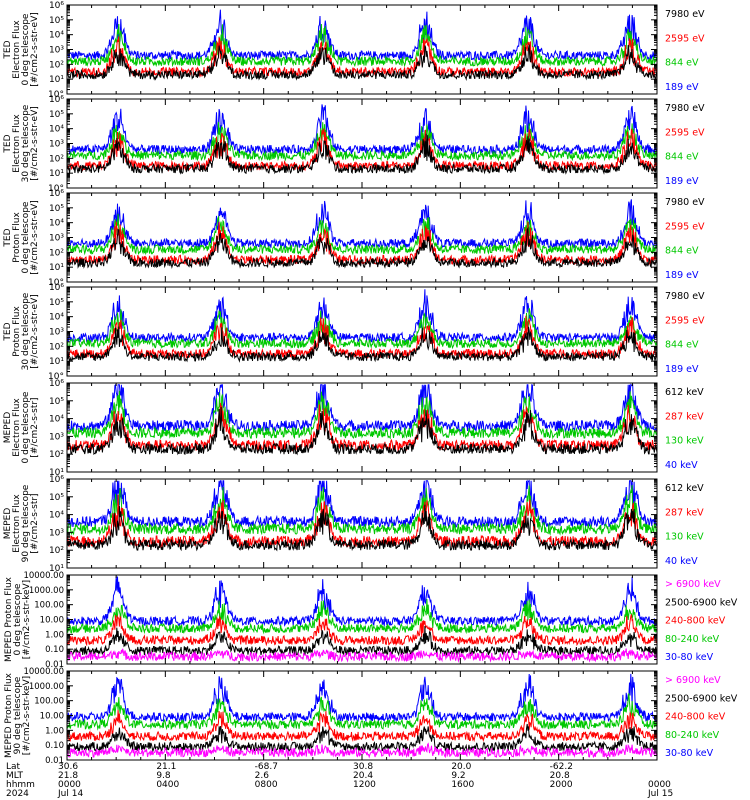 This screenshot has width=750, height=800. Describe the element at coordinates (695, 717) in the screenshot. I see `legend-entry: 240-800 keV` at that location.